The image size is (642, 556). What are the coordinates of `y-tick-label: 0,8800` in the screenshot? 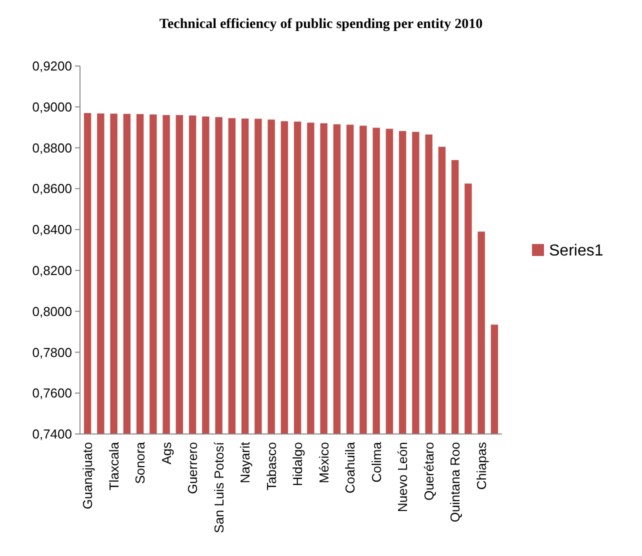 It's located at (52, 148).